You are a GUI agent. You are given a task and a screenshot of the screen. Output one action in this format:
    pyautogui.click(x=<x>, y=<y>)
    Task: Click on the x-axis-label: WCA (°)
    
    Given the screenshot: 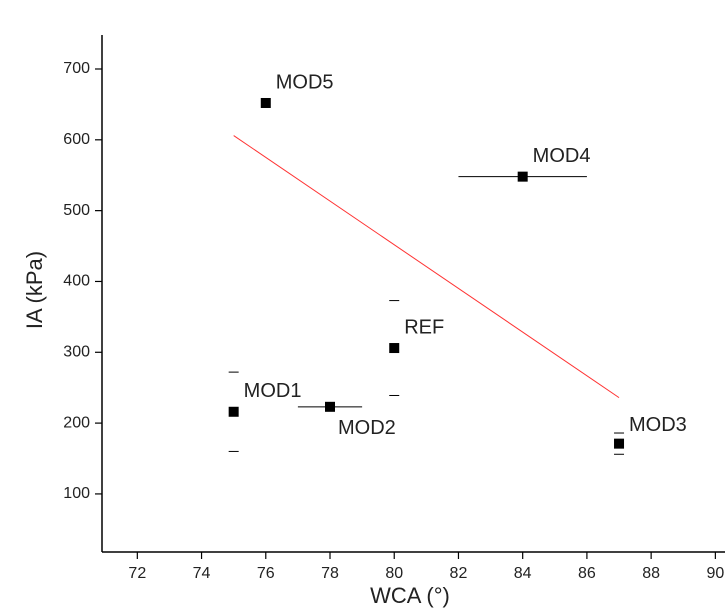 What is the action you would take?
    pyautogui.click(x=410, y=595)
    